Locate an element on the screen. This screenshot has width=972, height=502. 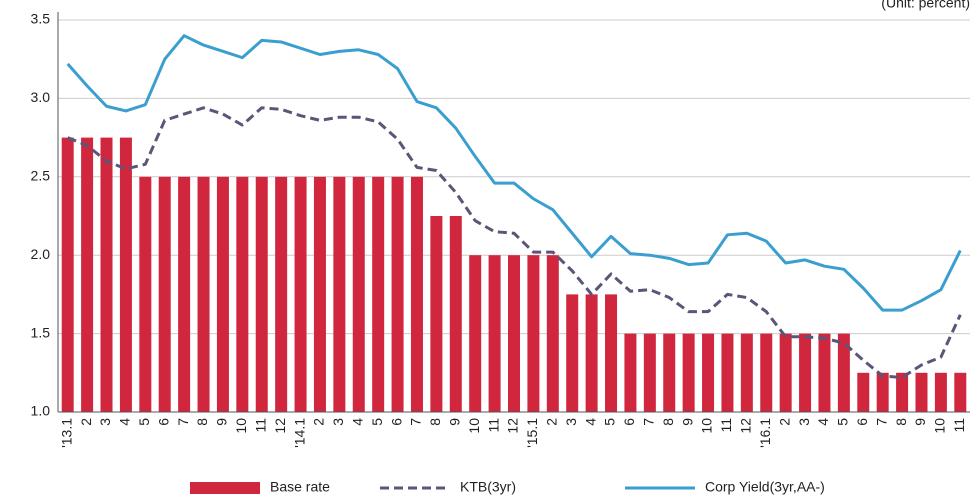
legend-swatch is located at coordinates (225, 488).